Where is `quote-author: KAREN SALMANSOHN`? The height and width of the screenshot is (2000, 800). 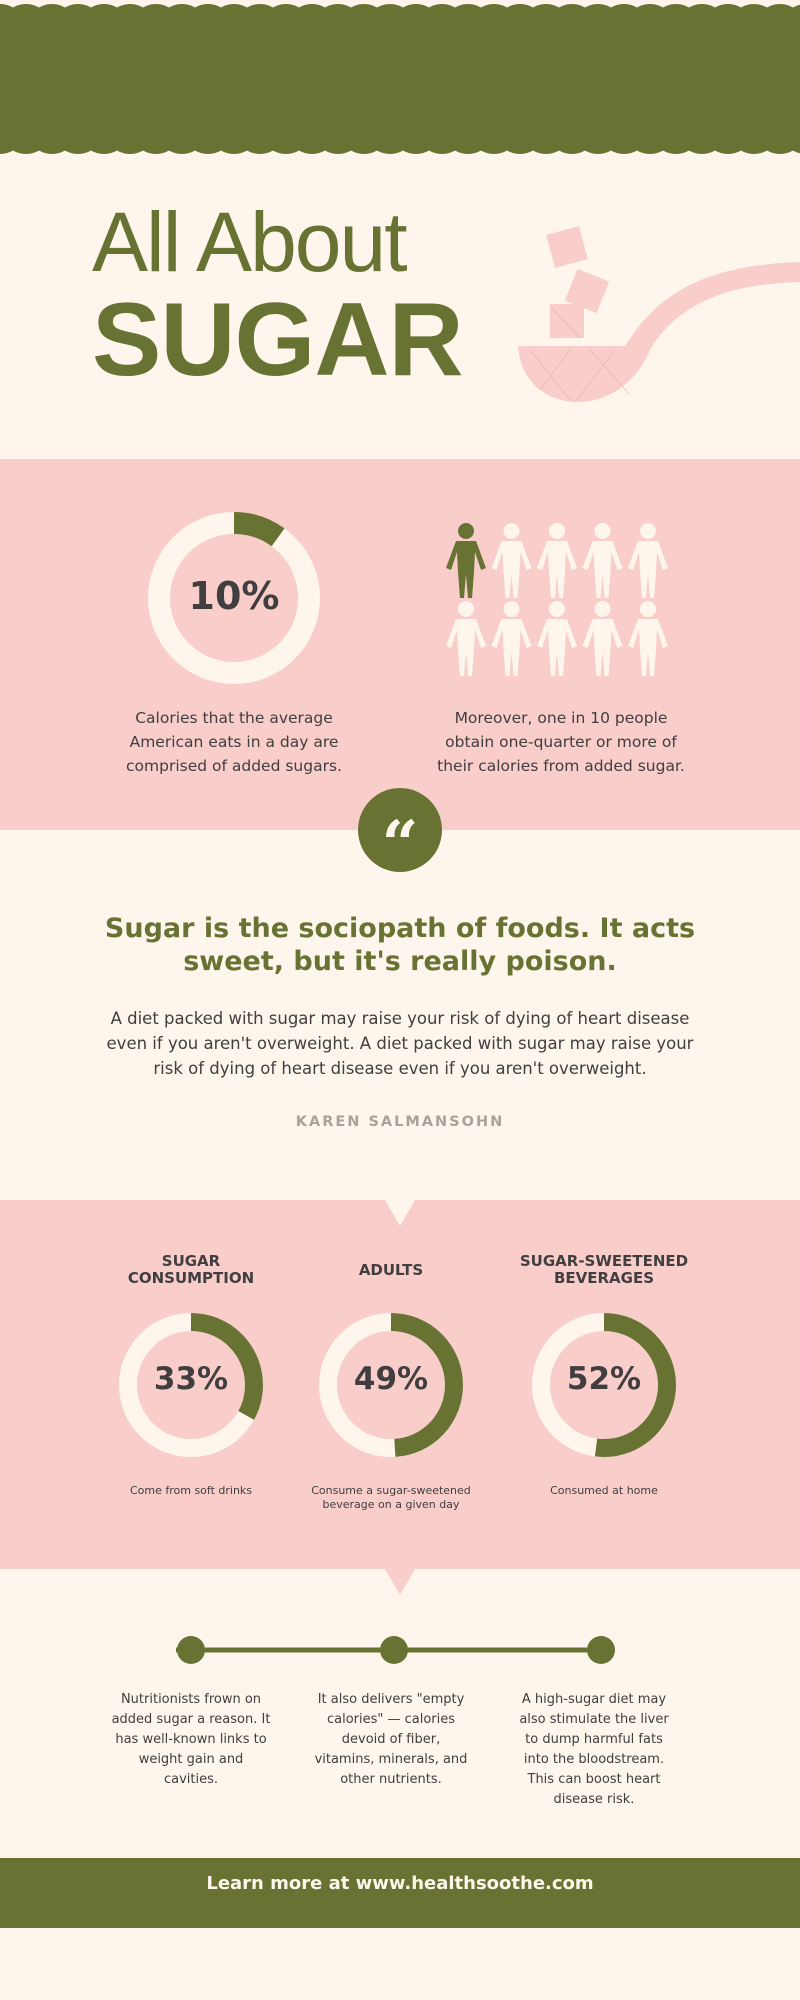
quote-author: KAREN SALMANSOHN is located at coordinates (400, 1122).